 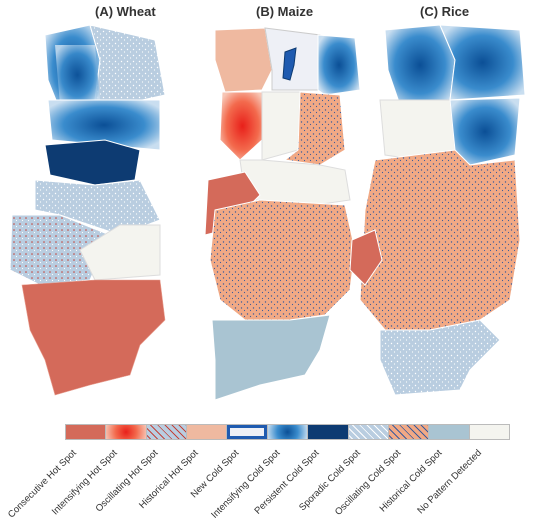 What do you see at coordinates (368, 432) in the screenshot?
I see `legend-swatch-sporadic-cold` at bounding box center [368, 432].